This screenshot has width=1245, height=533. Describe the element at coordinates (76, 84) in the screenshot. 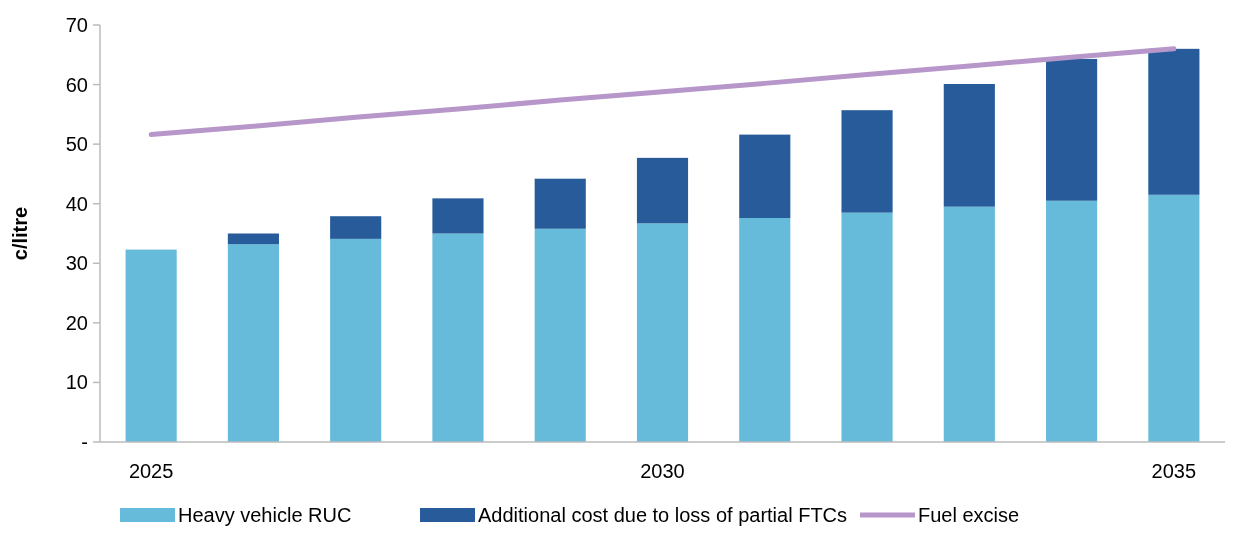

I see `y-tick-label: 60` at that location.